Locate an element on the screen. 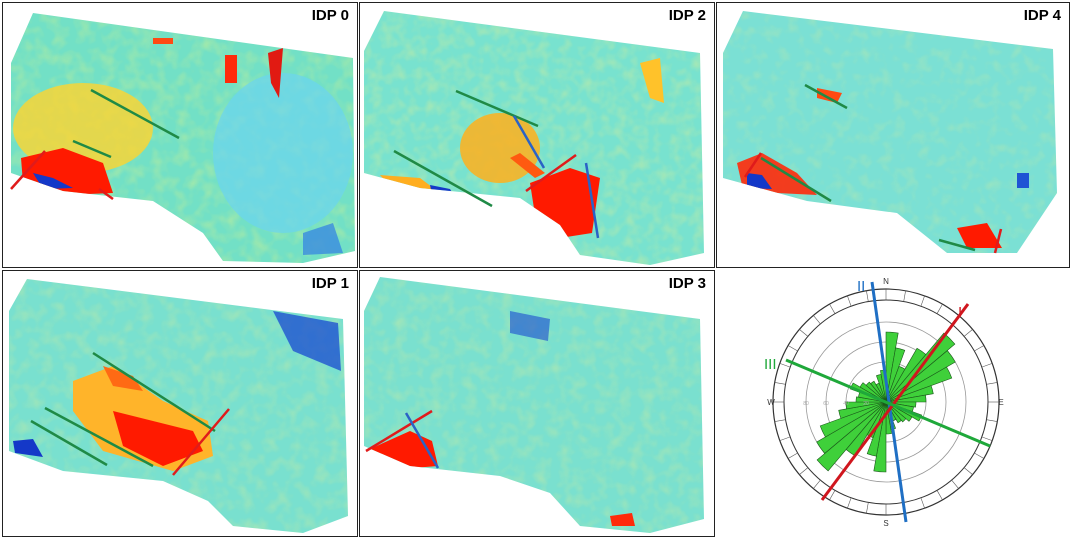 The width and height of the screenshot is (1072, 544). compass-ticks is located at coordinates (886, 402).